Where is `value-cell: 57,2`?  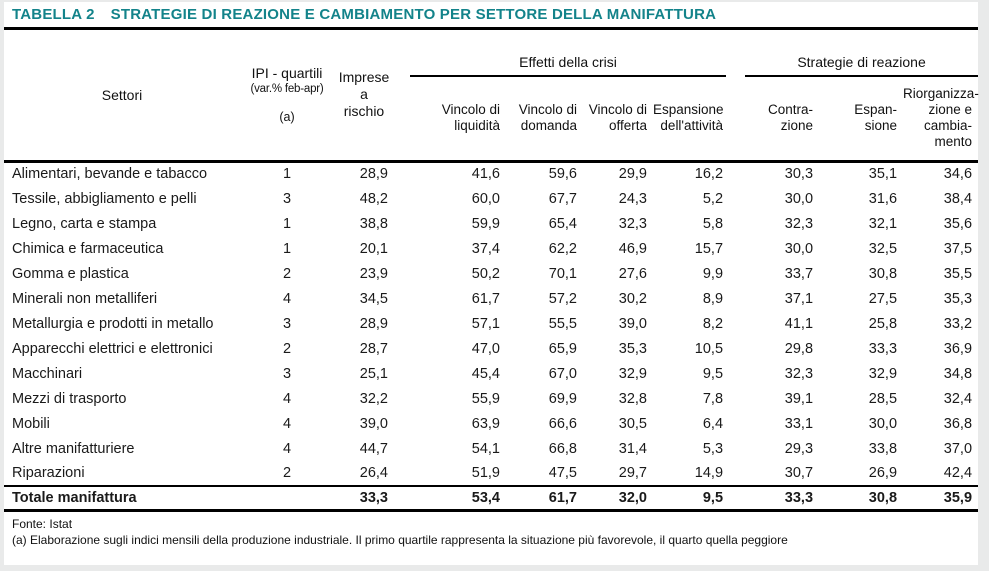 value-cell: 57,2 is located at coordinates (562, 298).